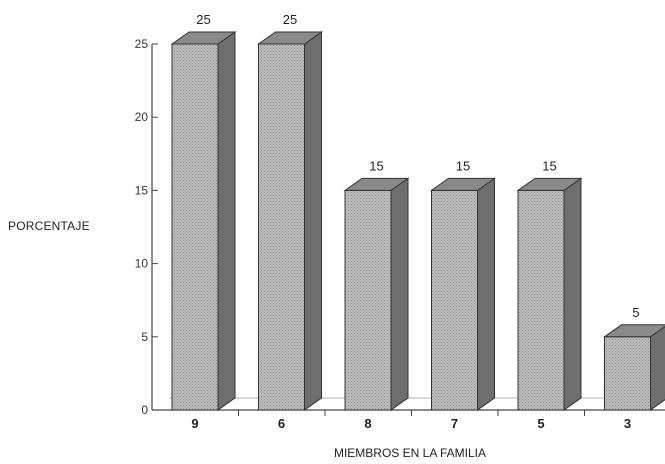  I want to click on x-axis-label: MIEMBROS EN LA FAMILIA, so click(410, 453).